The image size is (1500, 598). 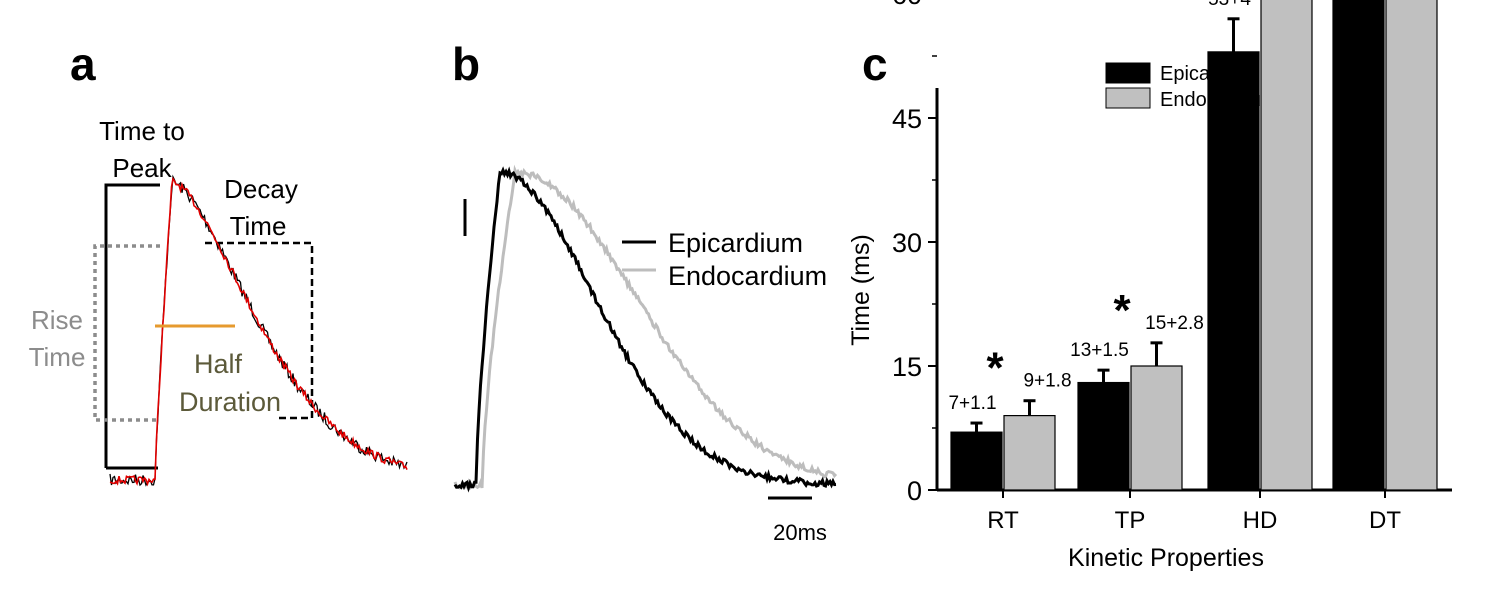 I want to click on panel-c-letter: c, so click(x=875, y=64).